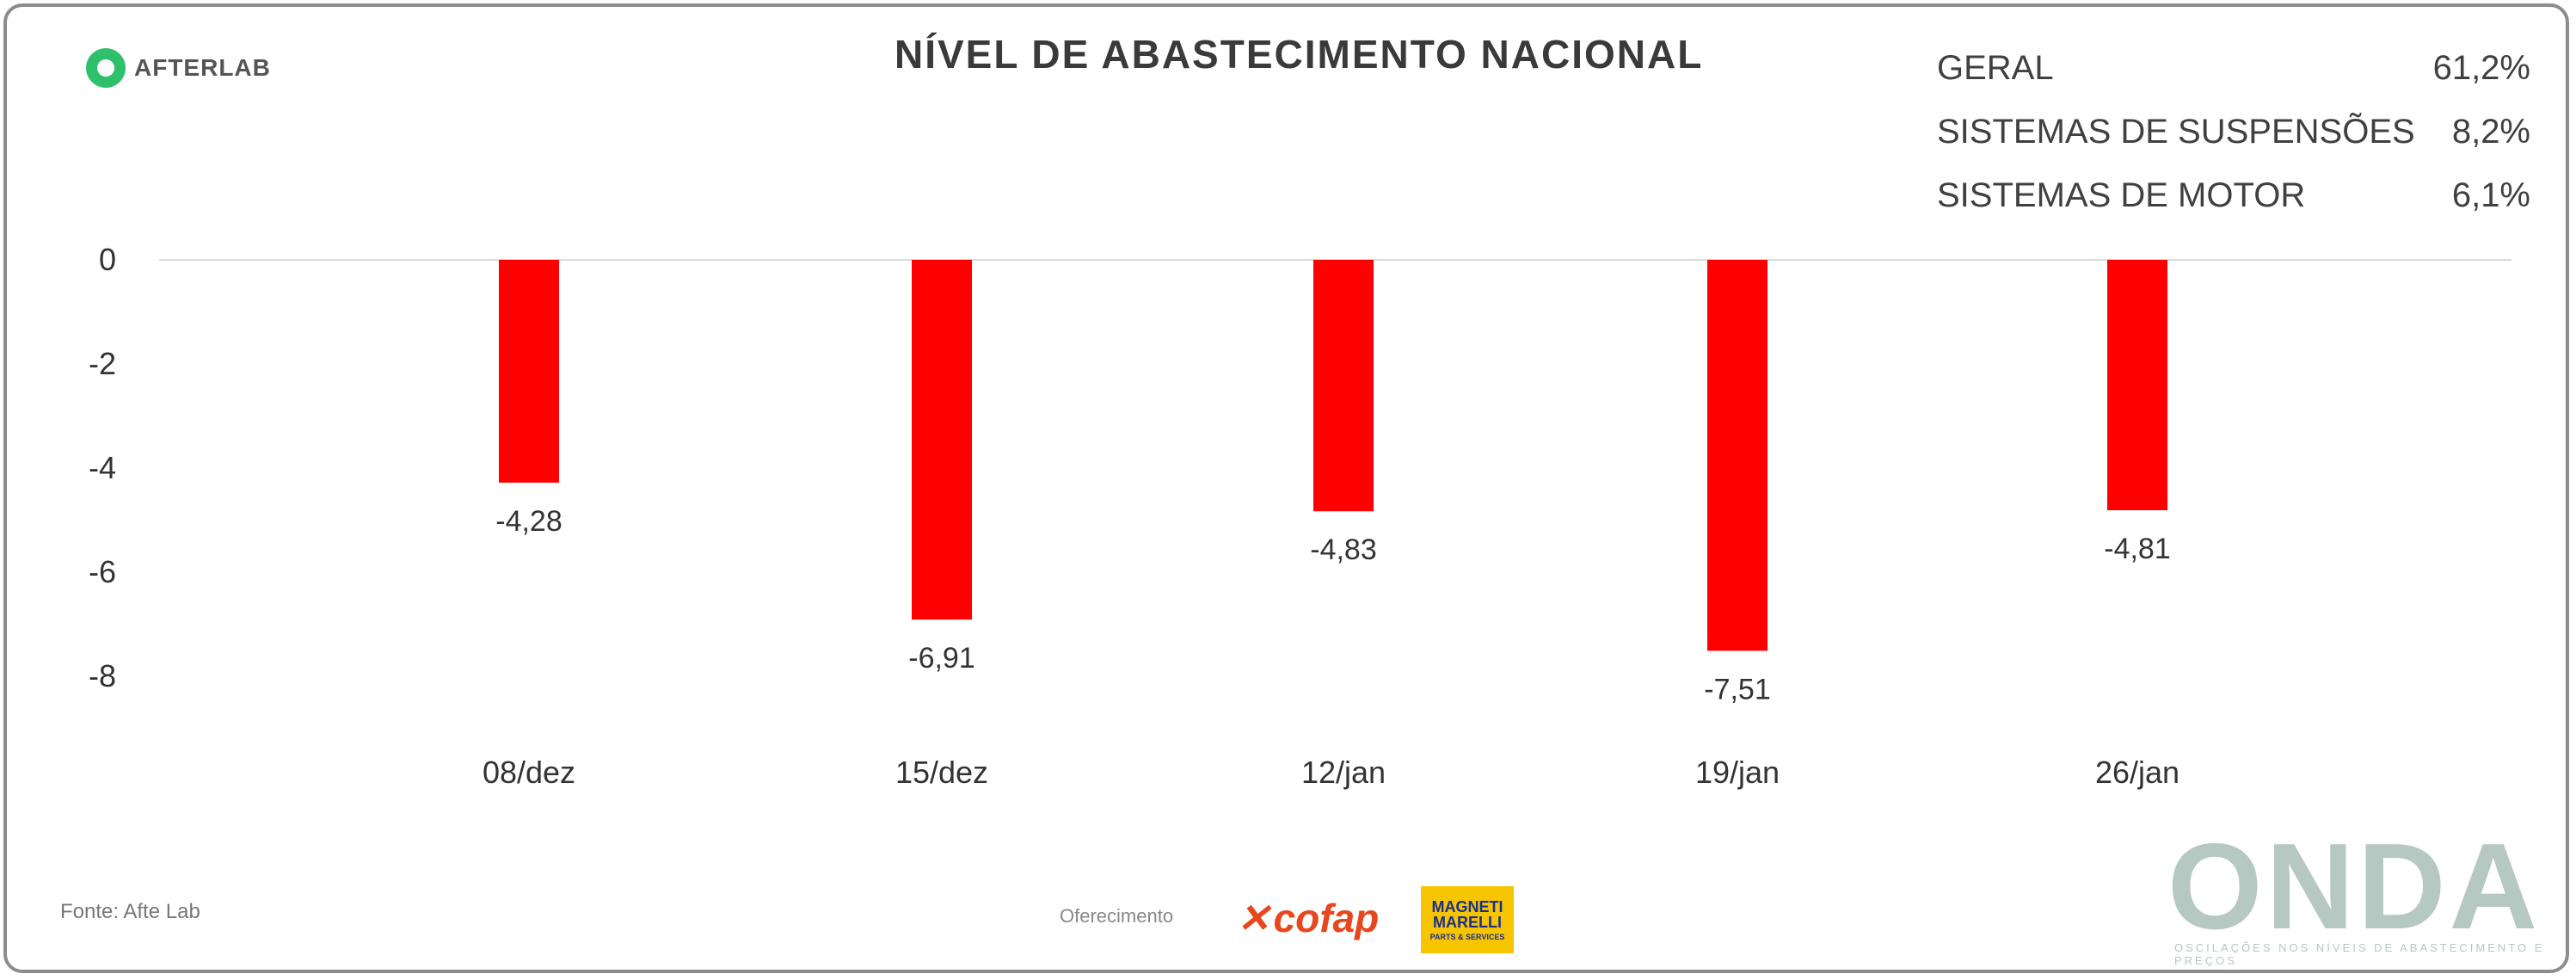  Describe the element at coordinates (1343, 772) in the screenshot. I see `x-tick-label: 12/jan` at that location.